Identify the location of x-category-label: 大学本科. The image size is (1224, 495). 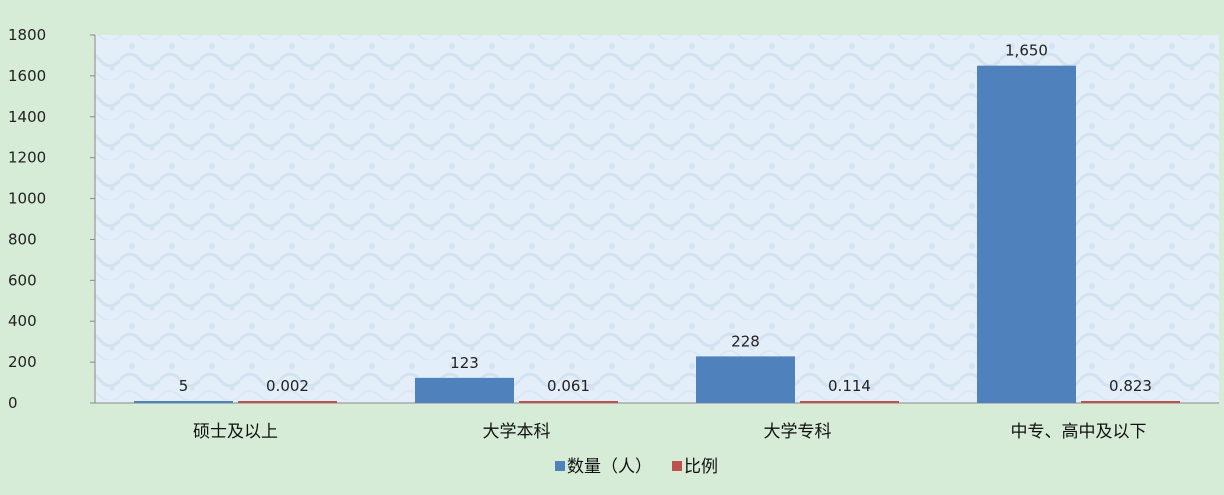
(517, 432).